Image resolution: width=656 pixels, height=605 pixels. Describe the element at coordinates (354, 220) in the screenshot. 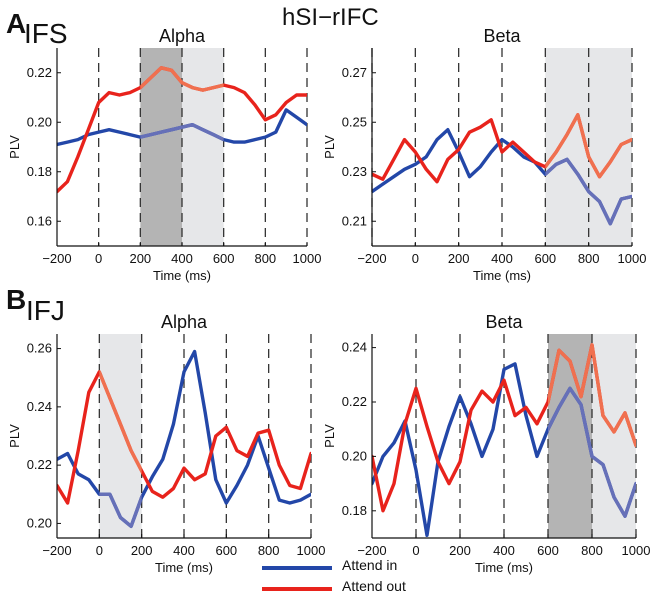

I see `y-tick-label: 0.21` at that location.